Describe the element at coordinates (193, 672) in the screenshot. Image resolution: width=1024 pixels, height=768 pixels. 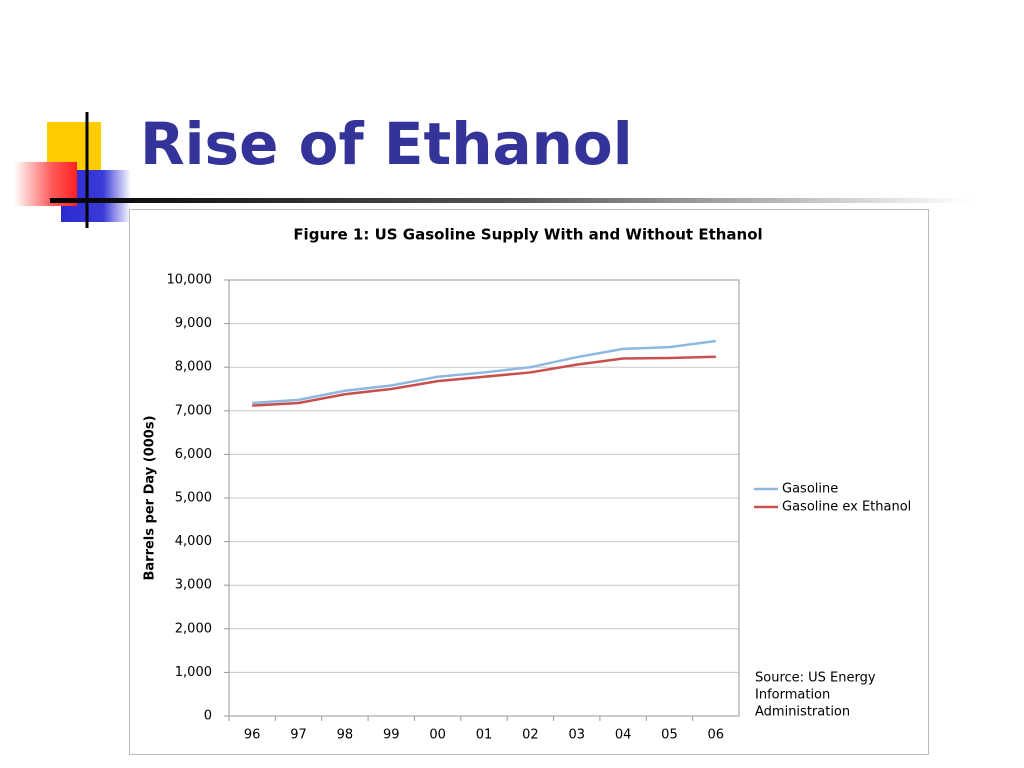
I see `y-tick-label: 1,000` at that location.